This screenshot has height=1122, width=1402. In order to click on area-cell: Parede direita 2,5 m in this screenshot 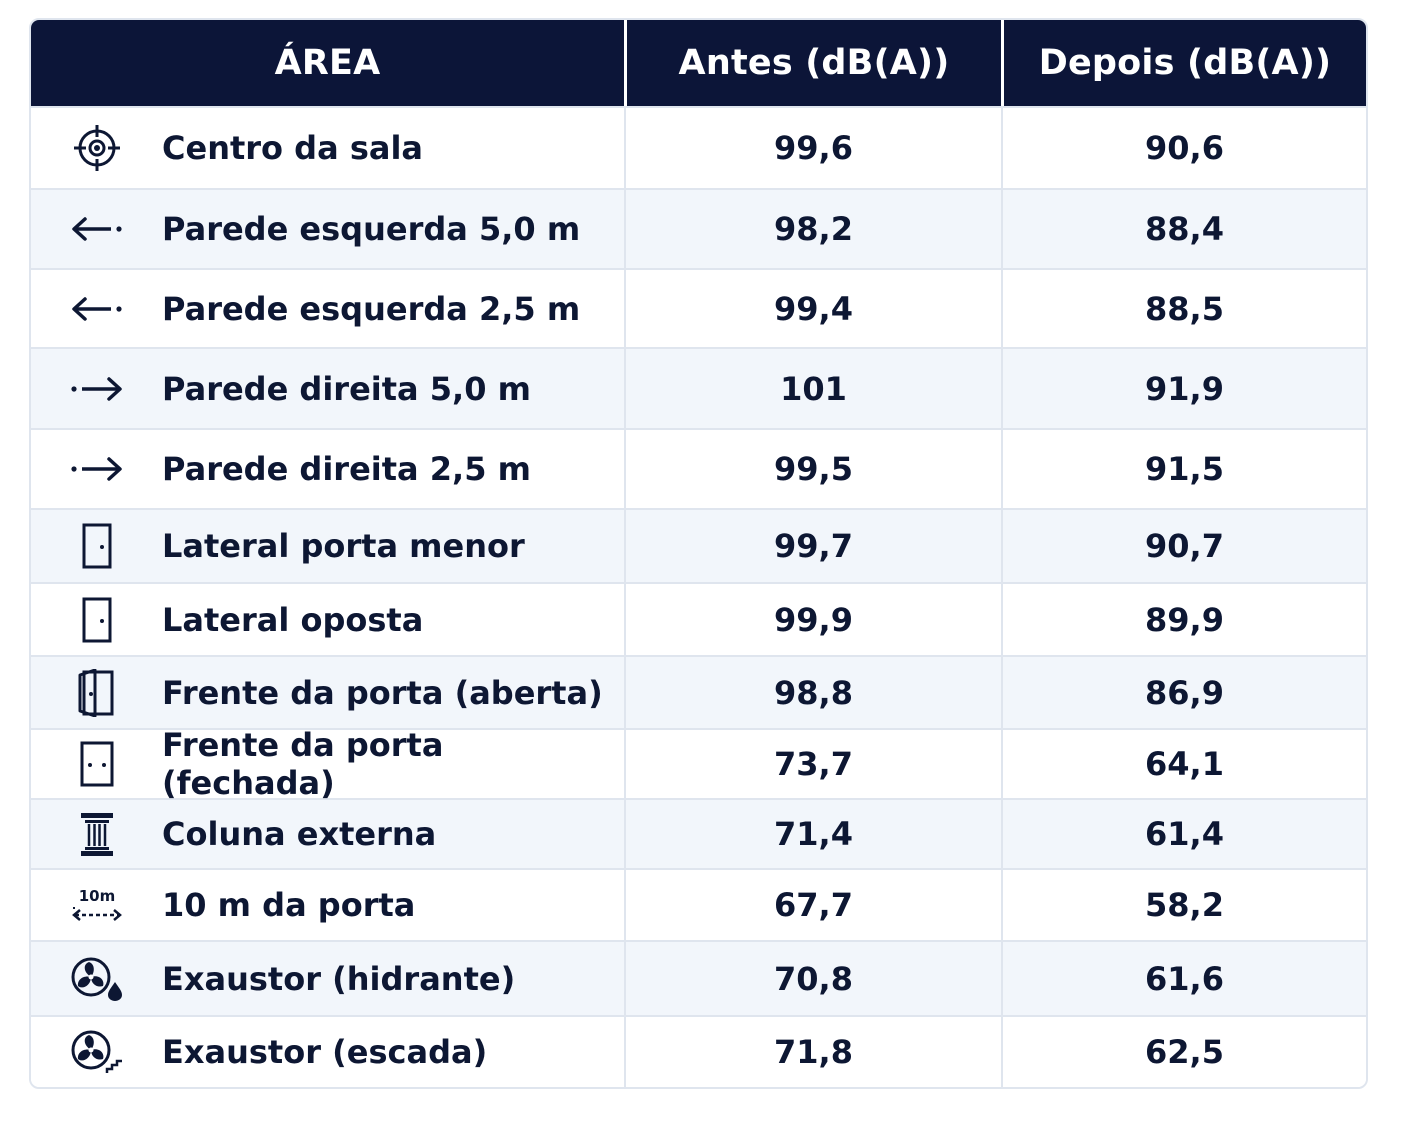, I will do `click(327, 469)`.